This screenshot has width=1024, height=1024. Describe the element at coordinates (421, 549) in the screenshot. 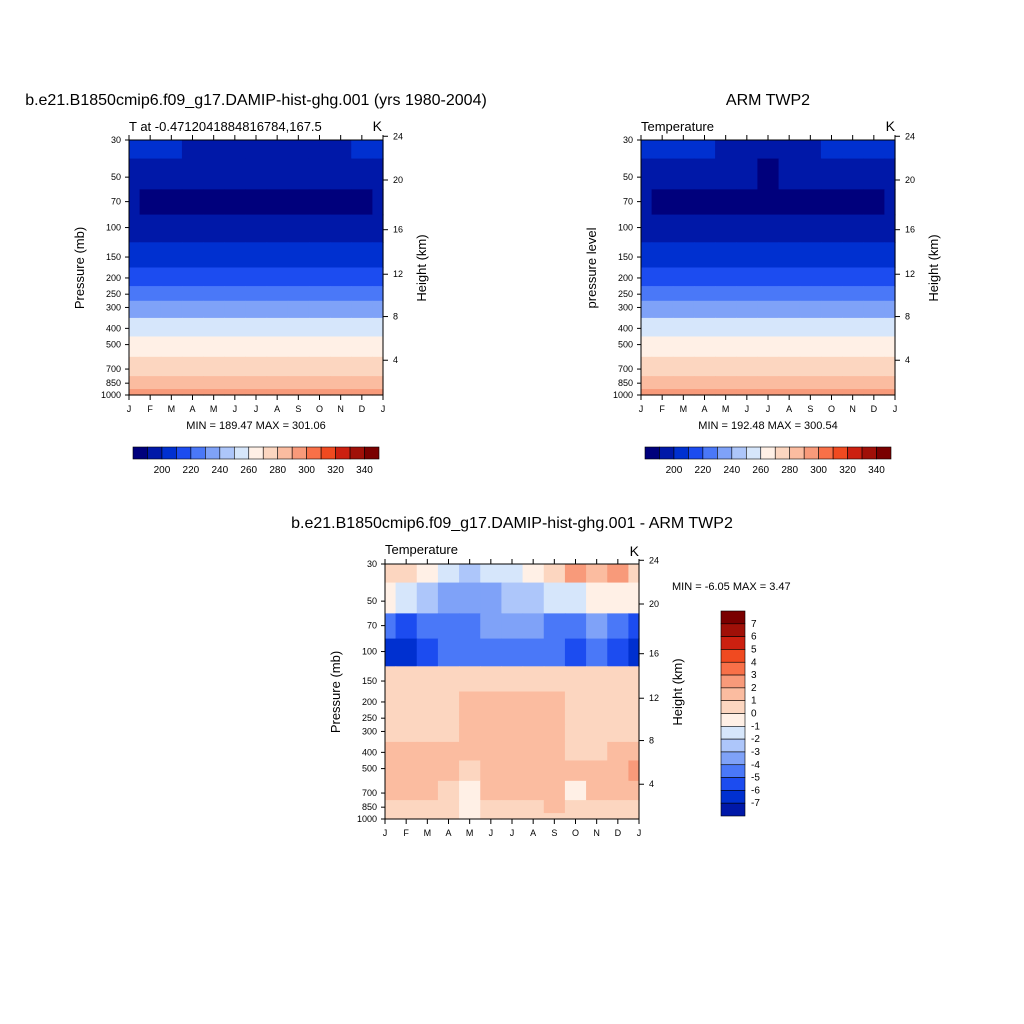

I see `panel-subtitle: Temperature` at that location.